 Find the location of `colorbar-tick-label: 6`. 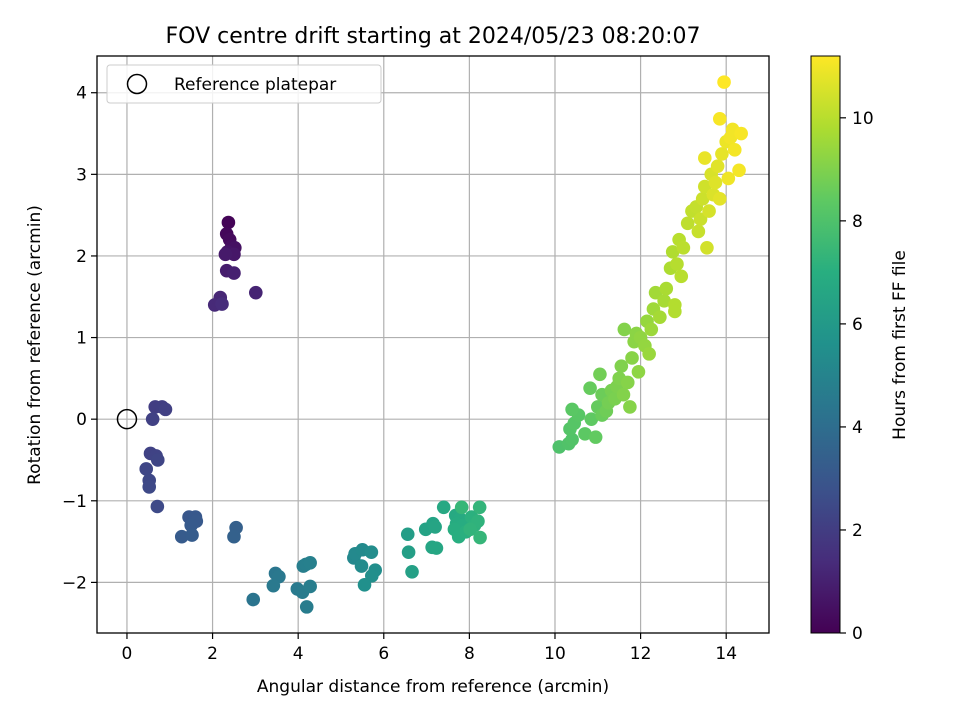

colorbar-tick-label: 6 is located at coordinates (857, 325).